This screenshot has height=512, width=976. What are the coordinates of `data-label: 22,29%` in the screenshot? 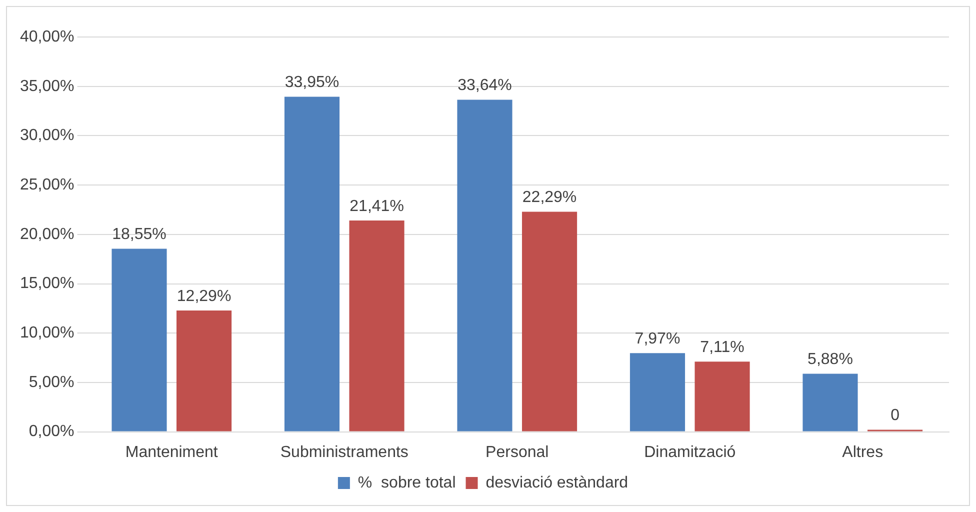 It's located at (549, 197).